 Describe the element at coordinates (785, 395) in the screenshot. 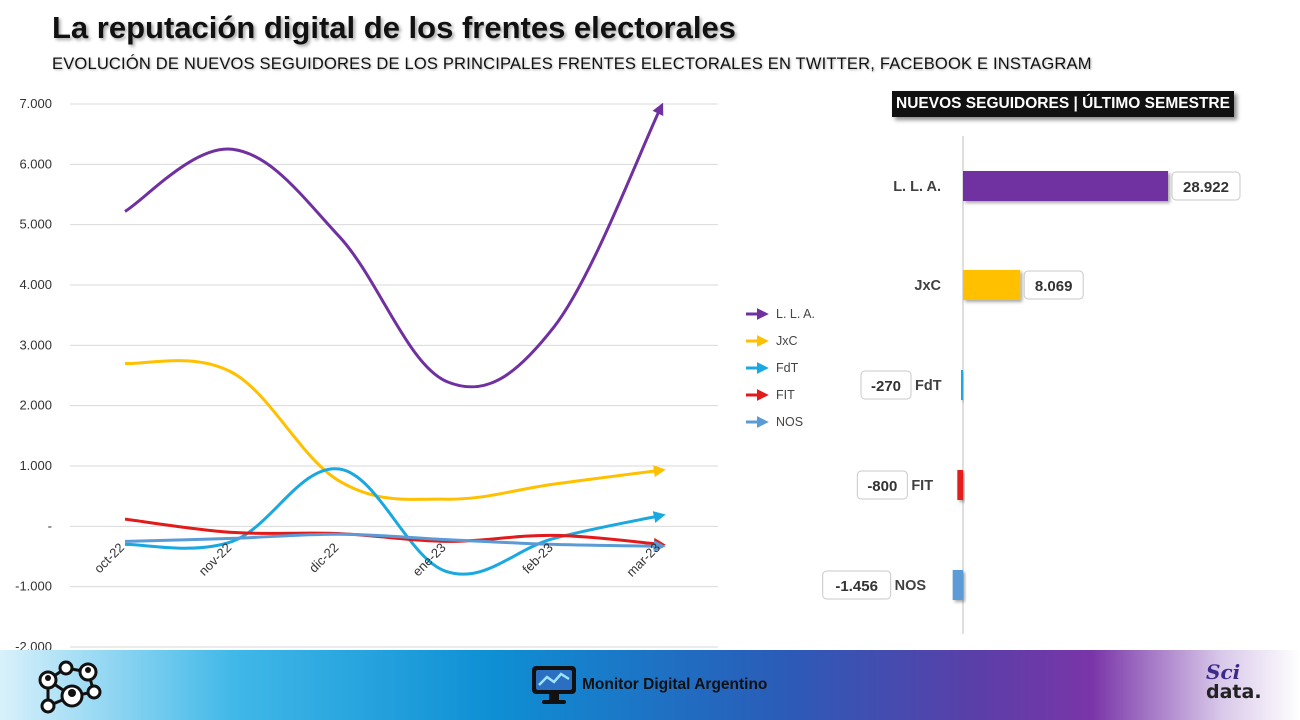

I see `legend-label: FIT` at that location.